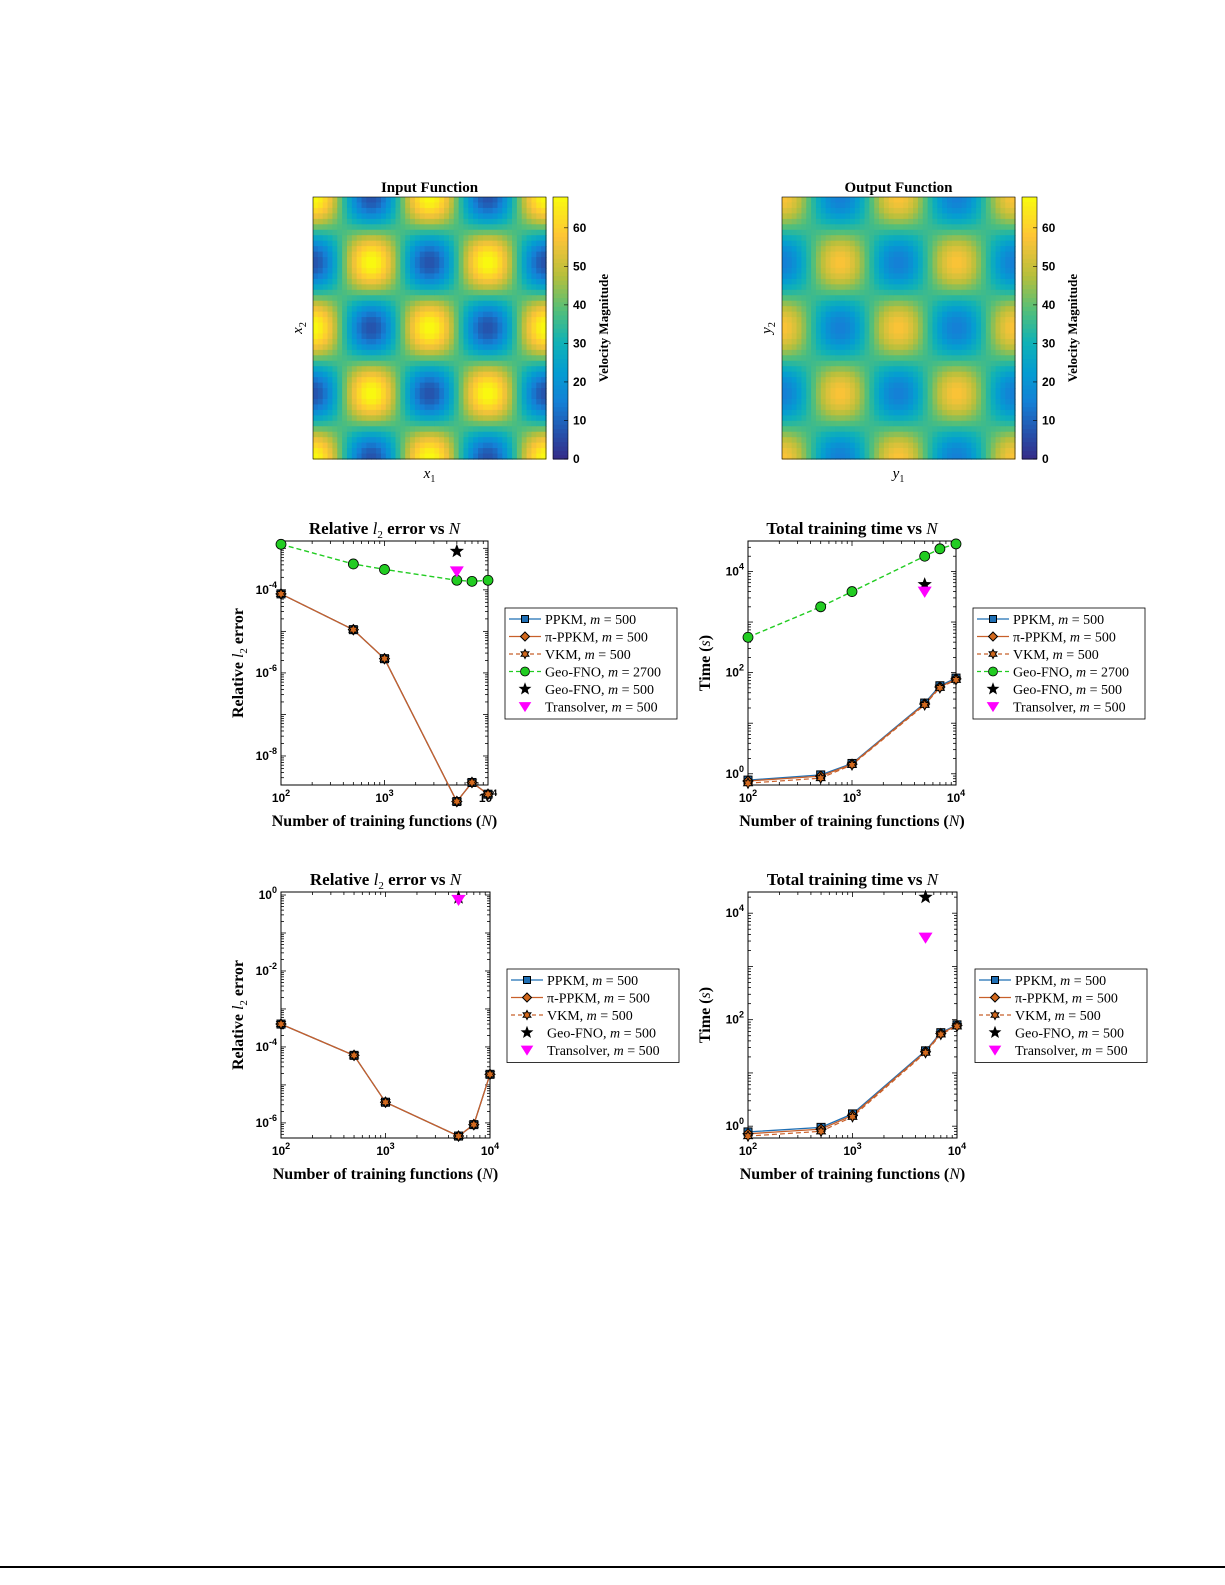 The height and width of the screenshot is (1585, 1225). Describe the element at coordinates (899, 188) in the screenshot. I see `heatmap-title: Output Function` at that location.